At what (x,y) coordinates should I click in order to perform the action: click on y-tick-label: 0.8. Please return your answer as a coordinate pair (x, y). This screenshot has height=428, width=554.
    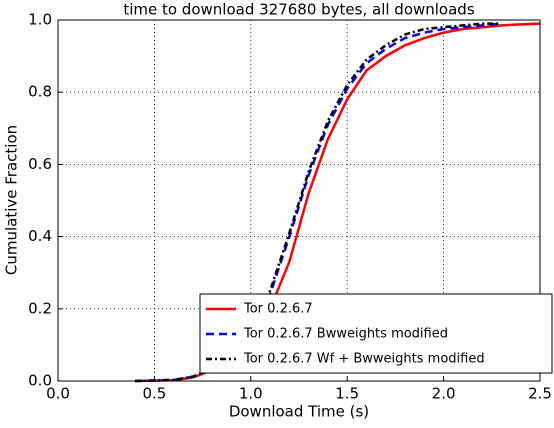
    Looking at the image, I should click on (40, 92).